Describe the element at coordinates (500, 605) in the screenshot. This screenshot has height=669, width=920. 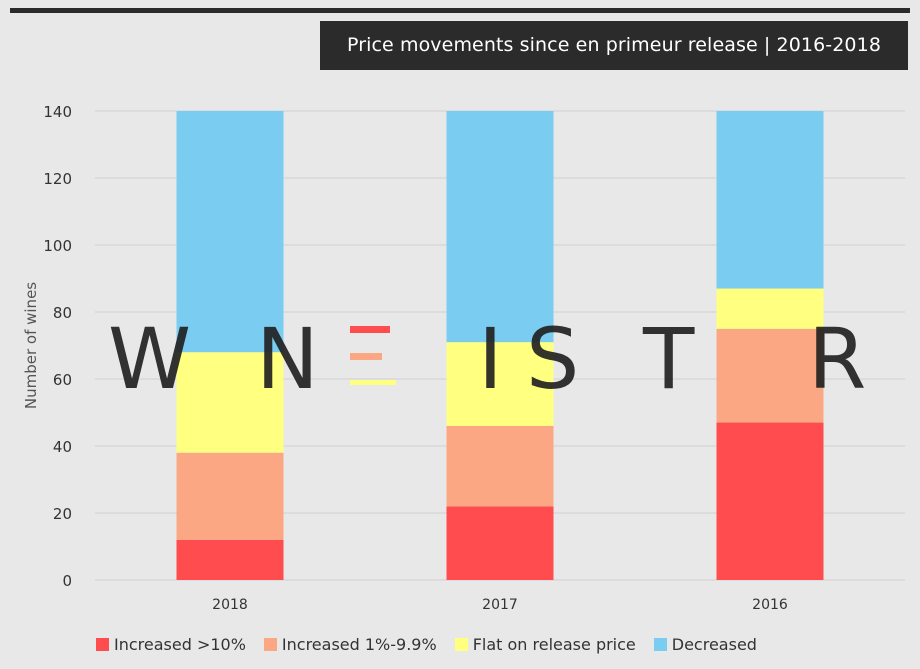
I see `x-tick-label: 2017` at that location.